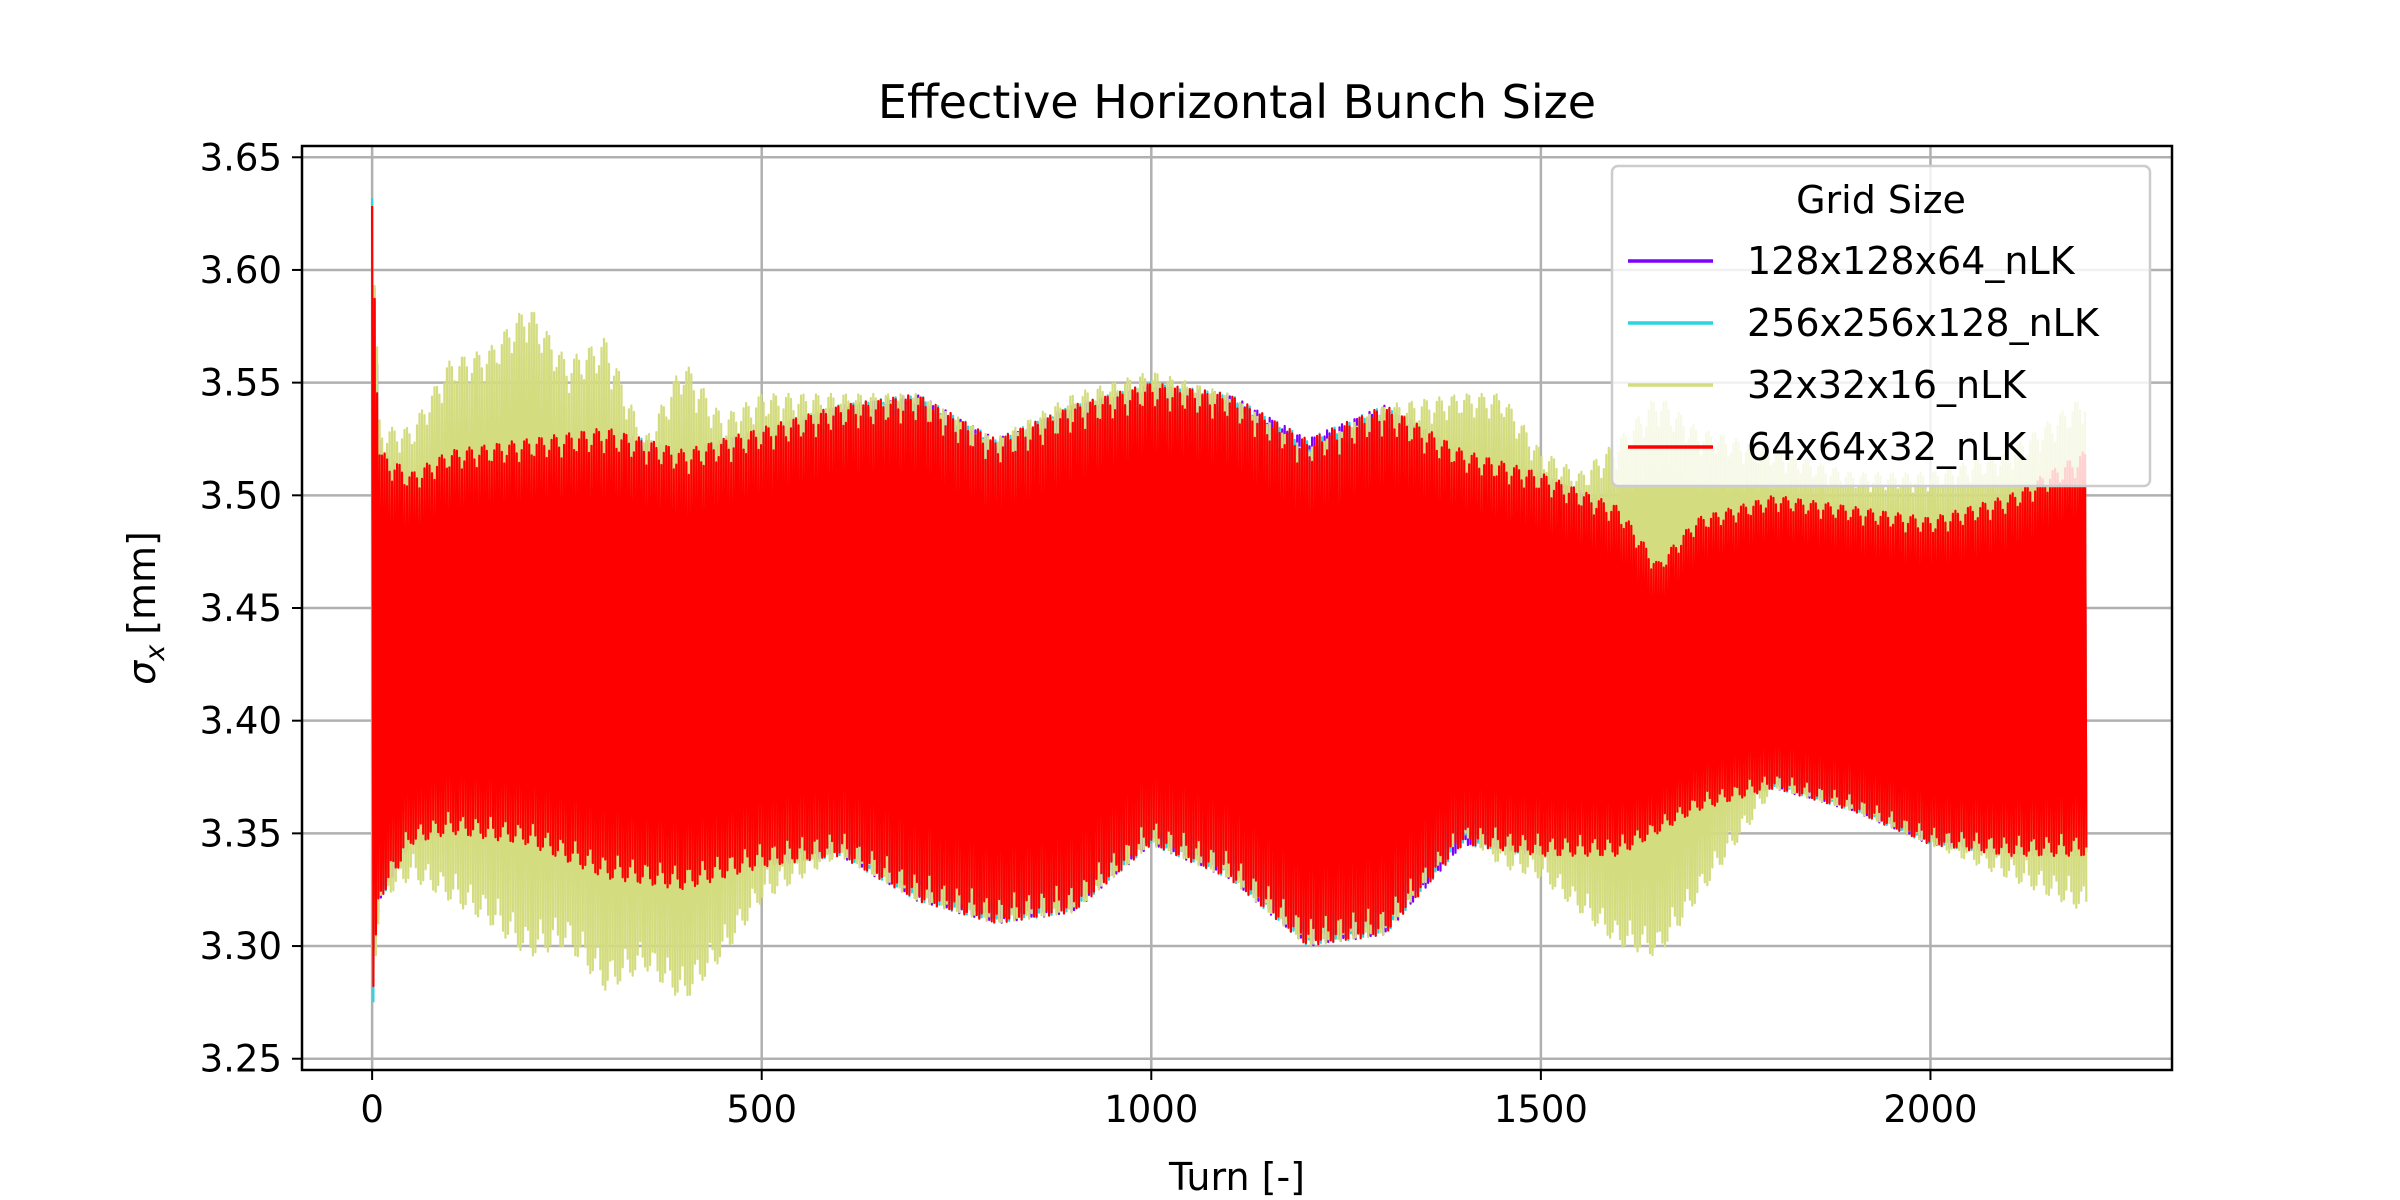 The height and width of the screenshot is (1200, 2400). What do you see at coordinates (241, 608) in the screenshot?
I see `y-tick-label: 3.45` at bounding box center [241, 608].